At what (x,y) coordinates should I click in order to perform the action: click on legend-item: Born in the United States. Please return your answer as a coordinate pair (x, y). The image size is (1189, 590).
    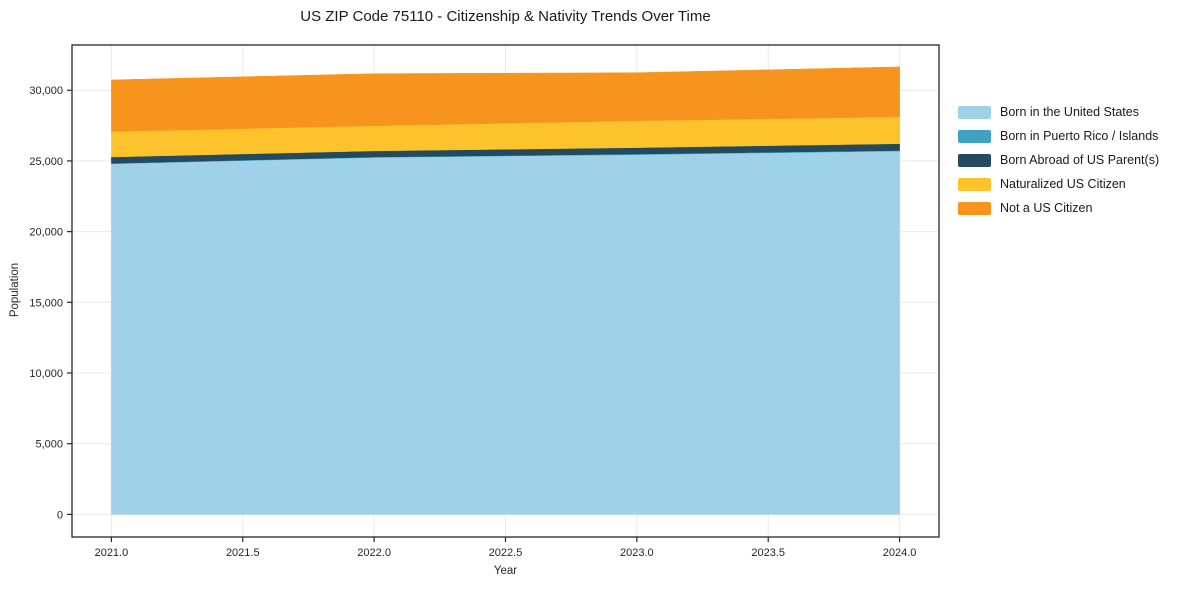
    Looking at the image, I should click on (1058, 112).